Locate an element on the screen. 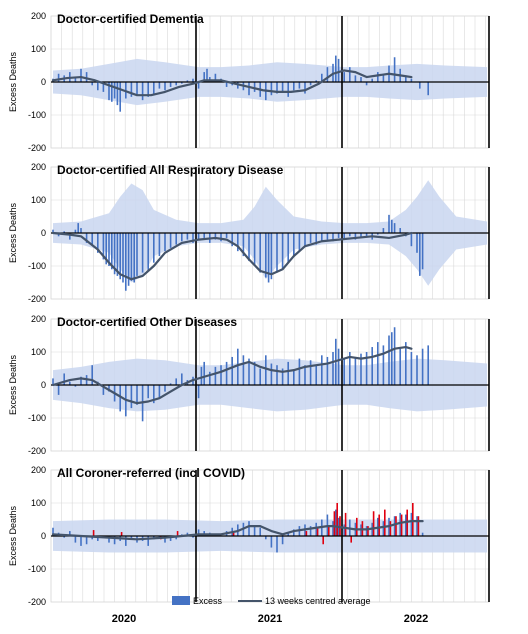 Image resolution: width=528 pixels, height=634 pixels. y-tick-label: 200 is located at coordinates (38, 319).